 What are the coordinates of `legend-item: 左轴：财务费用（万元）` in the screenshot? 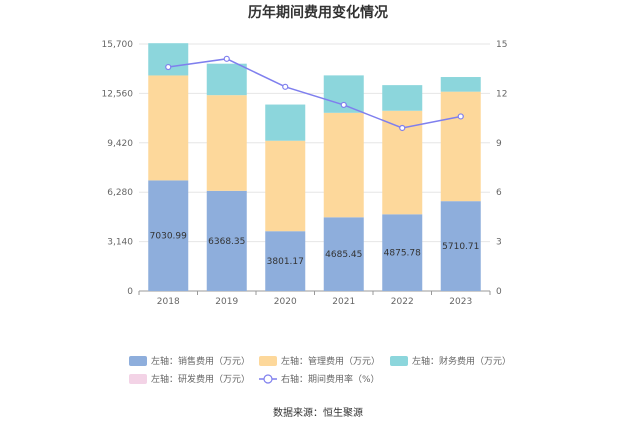 It's located at (450, 361).